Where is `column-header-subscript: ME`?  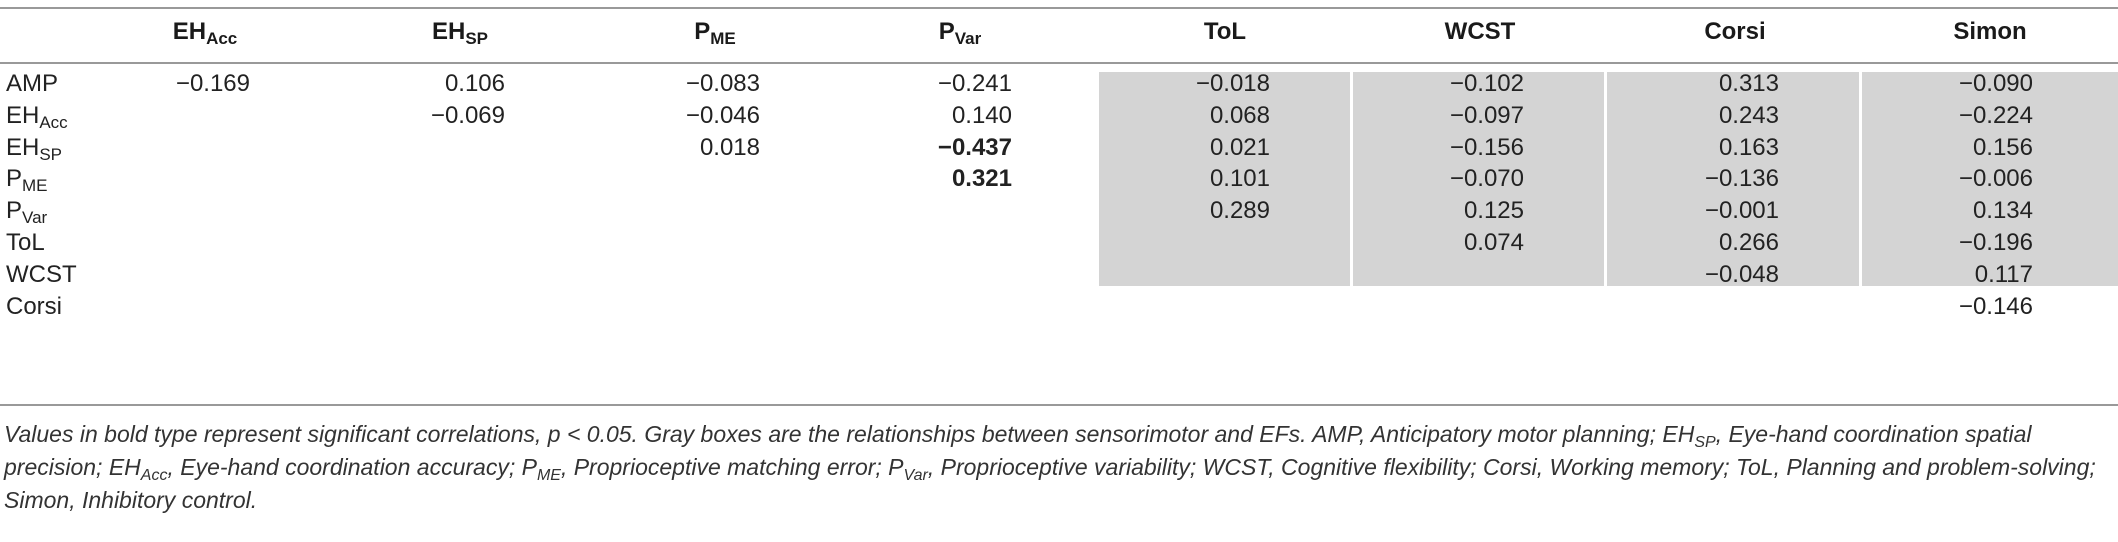
column-header-subscript: ME is located at coordinates (723, 38).